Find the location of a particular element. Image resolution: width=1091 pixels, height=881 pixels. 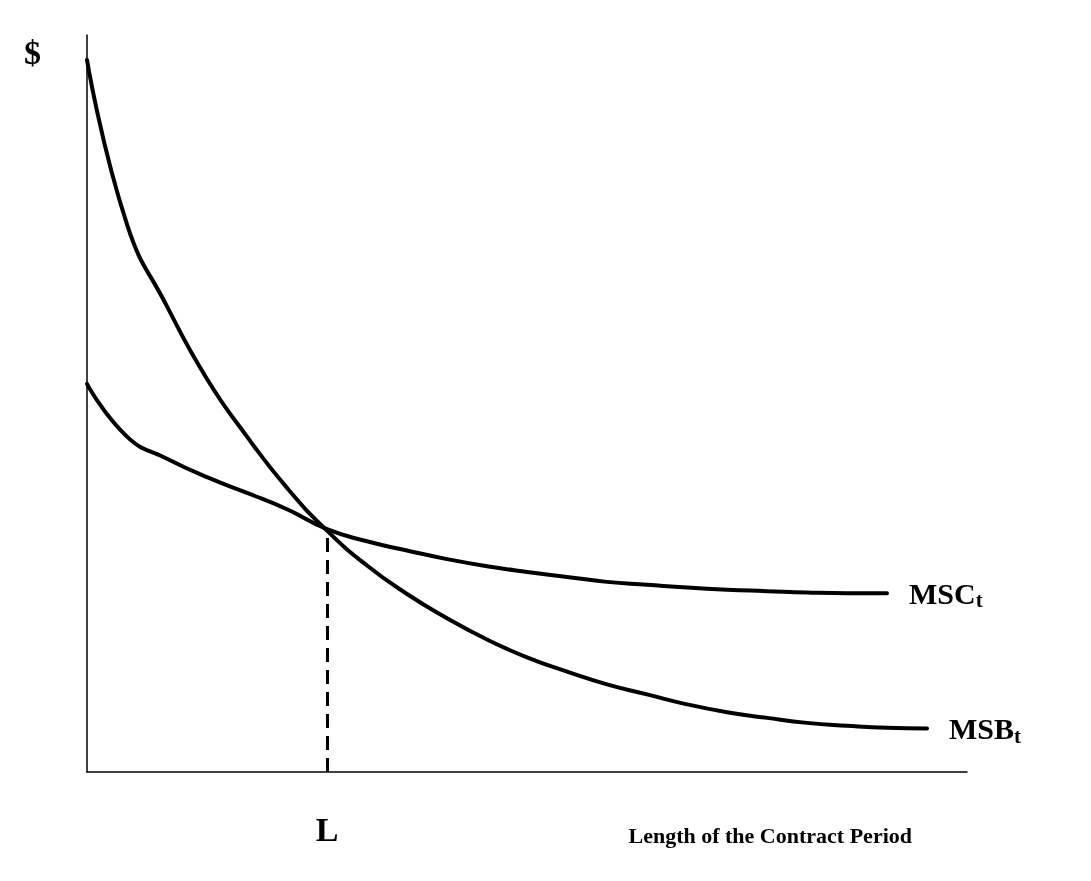

x-axis-title: Length of the Contract Period is located at coordinates (770, 835).